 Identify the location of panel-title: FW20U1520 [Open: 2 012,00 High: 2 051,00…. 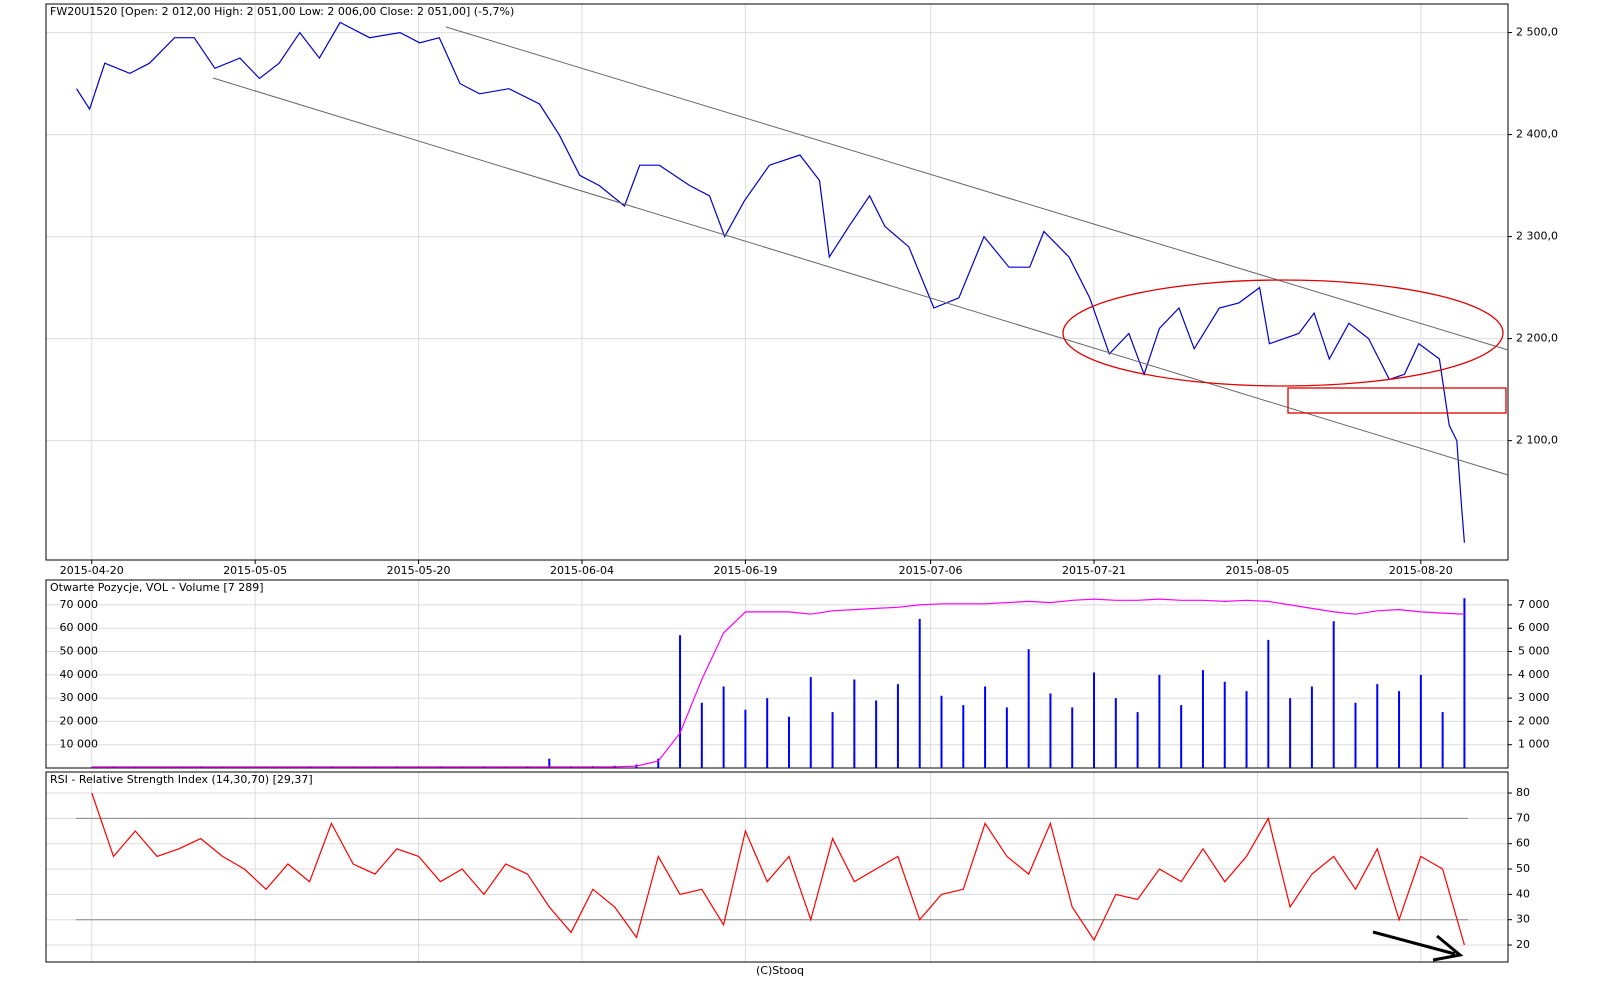
(282, 11).